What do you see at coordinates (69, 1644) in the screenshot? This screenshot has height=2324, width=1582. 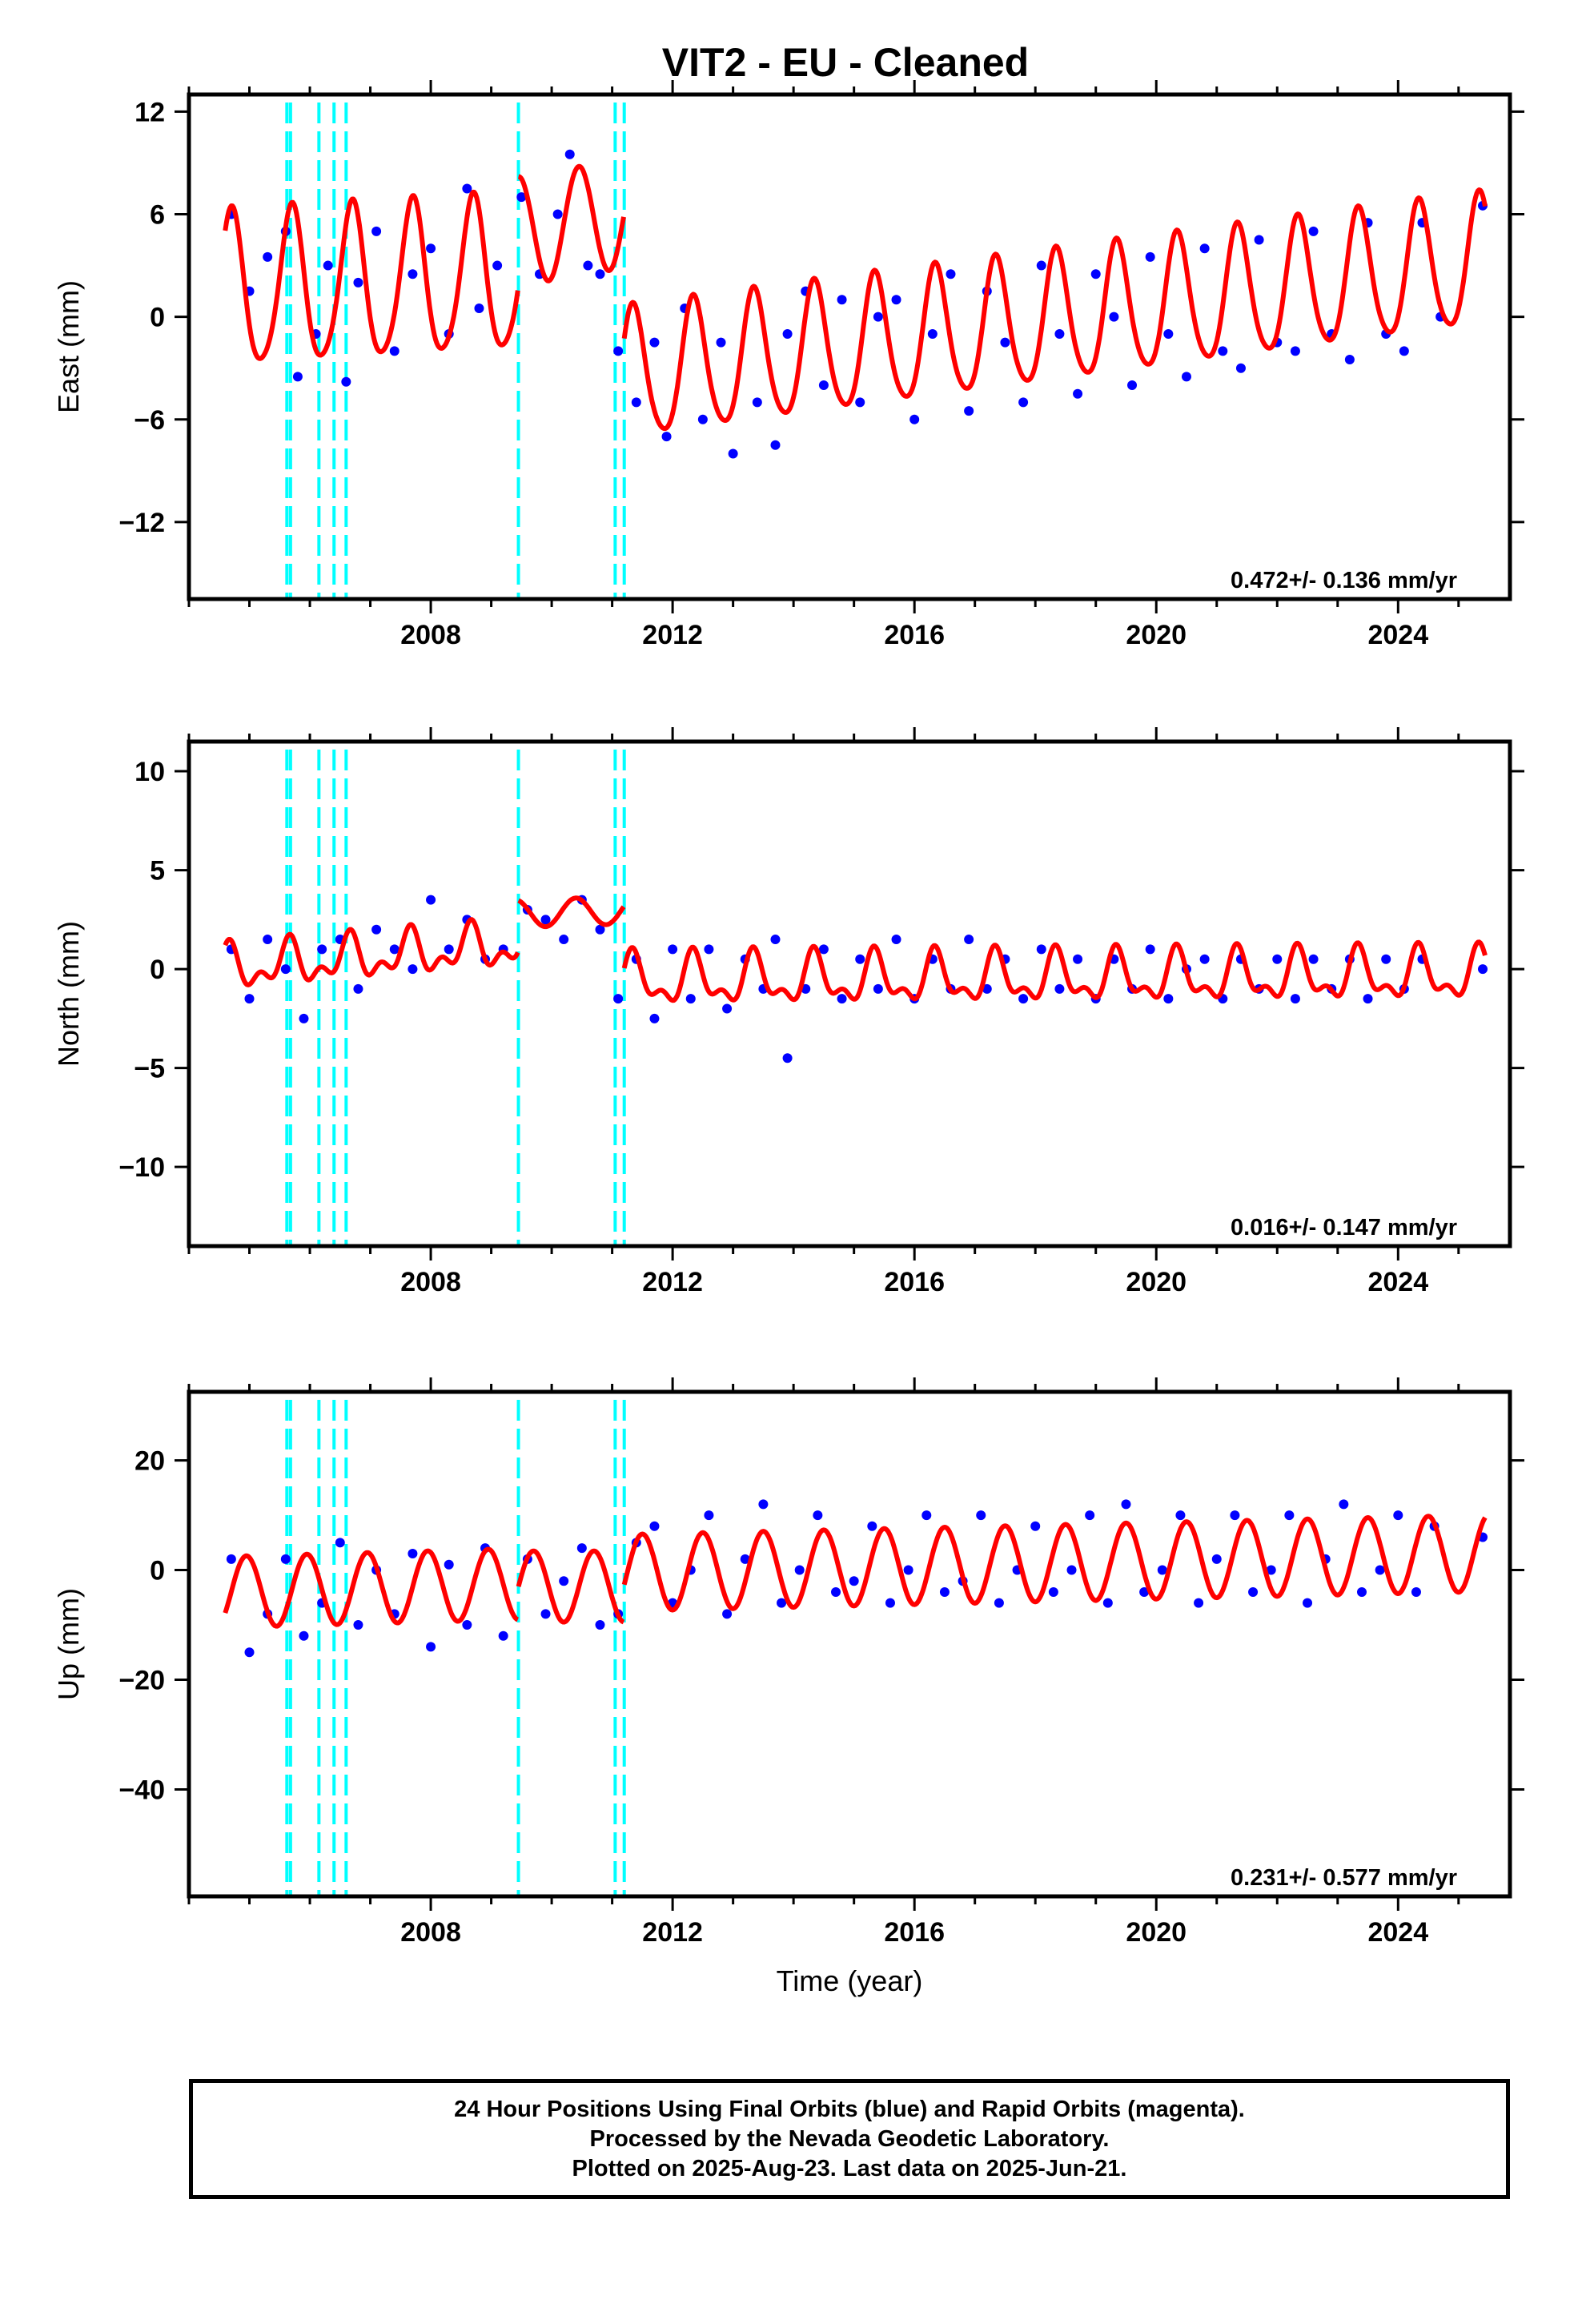 I see `y-axis-label-up: Up (mm)` at bounding box center [69, 1644].